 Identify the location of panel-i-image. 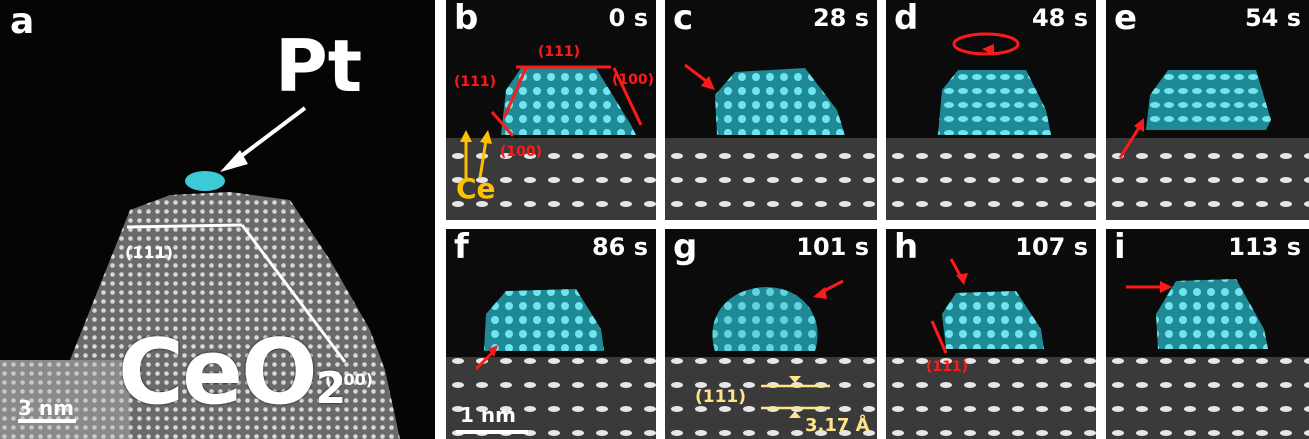
(1207, 334).